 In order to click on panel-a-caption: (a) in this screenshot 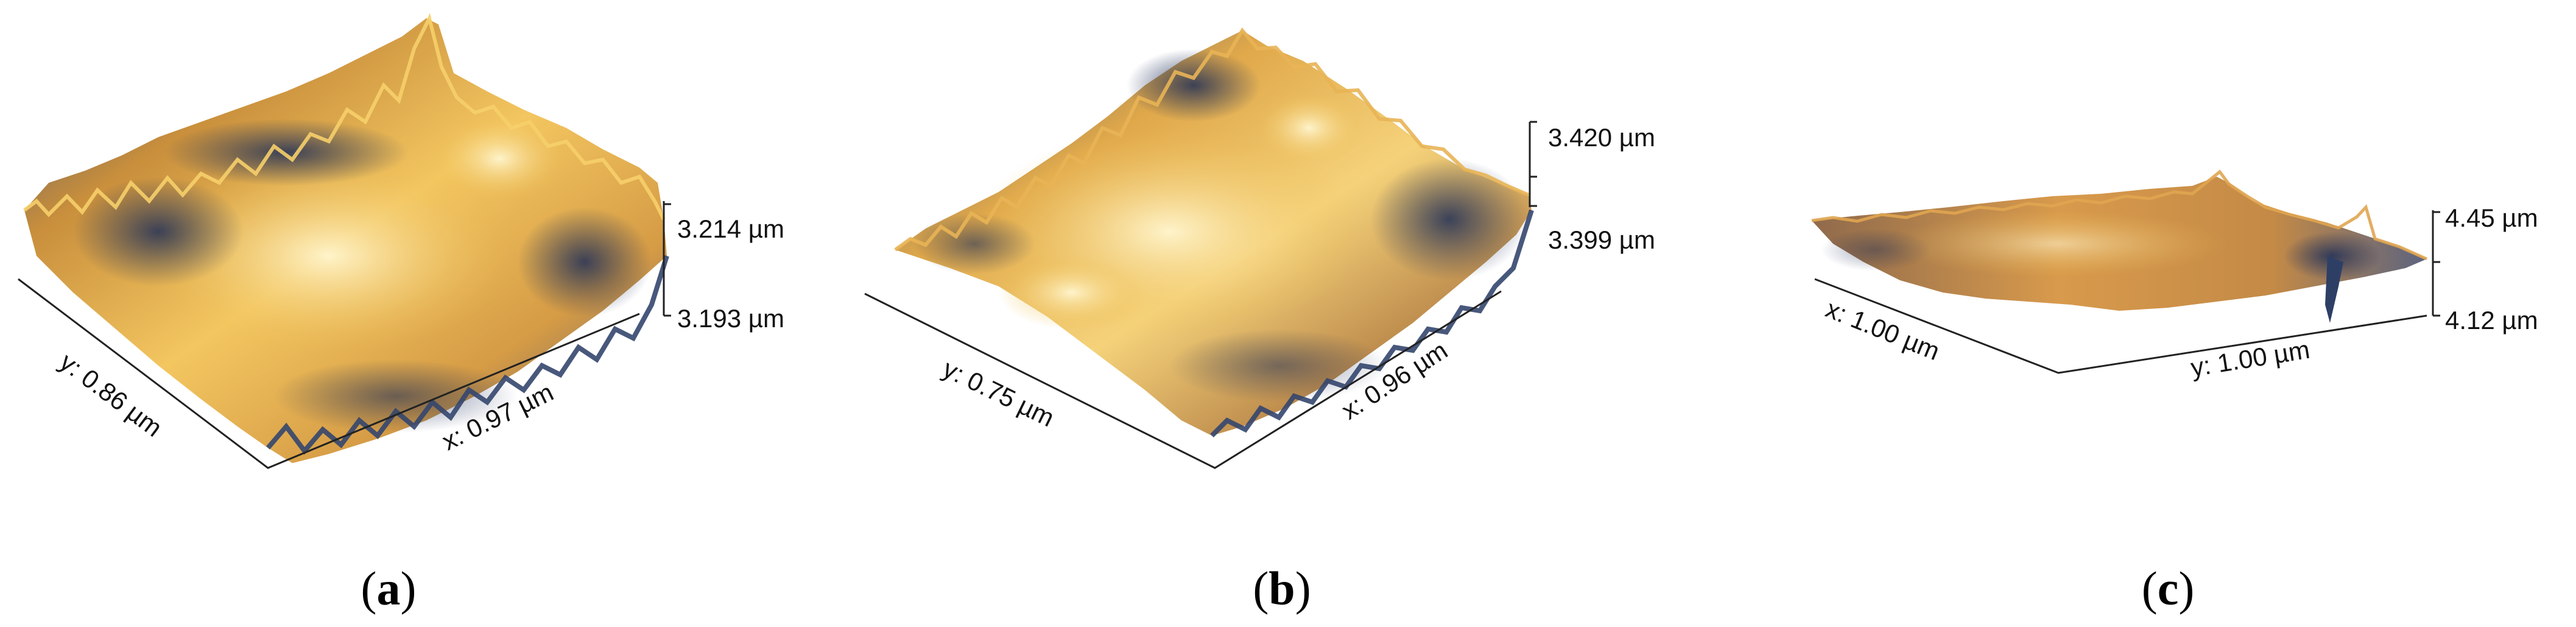, I will do `click(389, 588)`.